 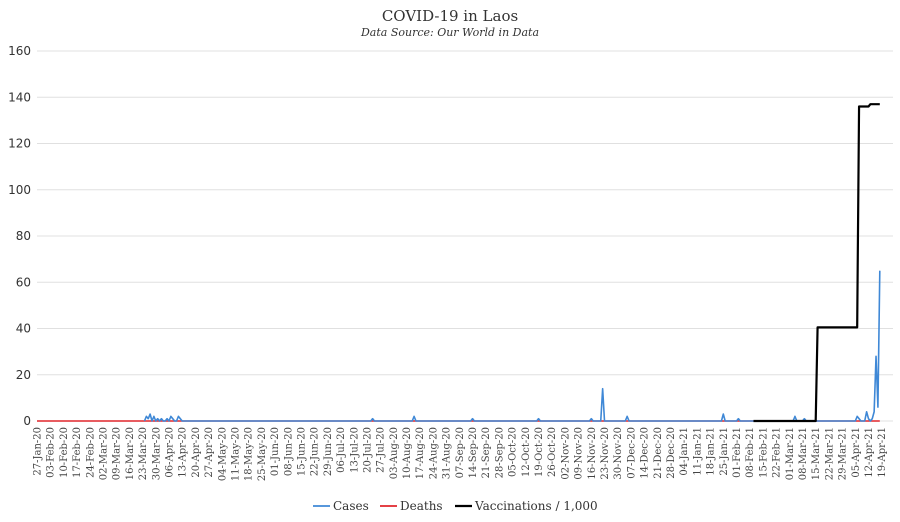 I want to click on x-tick-label: 06-Jul-20, so click(x=341, y=450).